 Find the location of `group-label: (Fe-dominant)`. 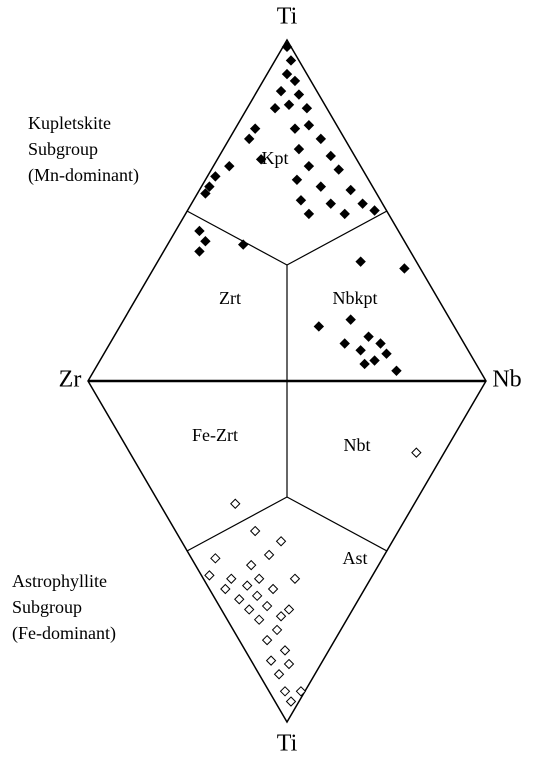

group-label: (Fe-dominant) is located at coordinates (64, 633).